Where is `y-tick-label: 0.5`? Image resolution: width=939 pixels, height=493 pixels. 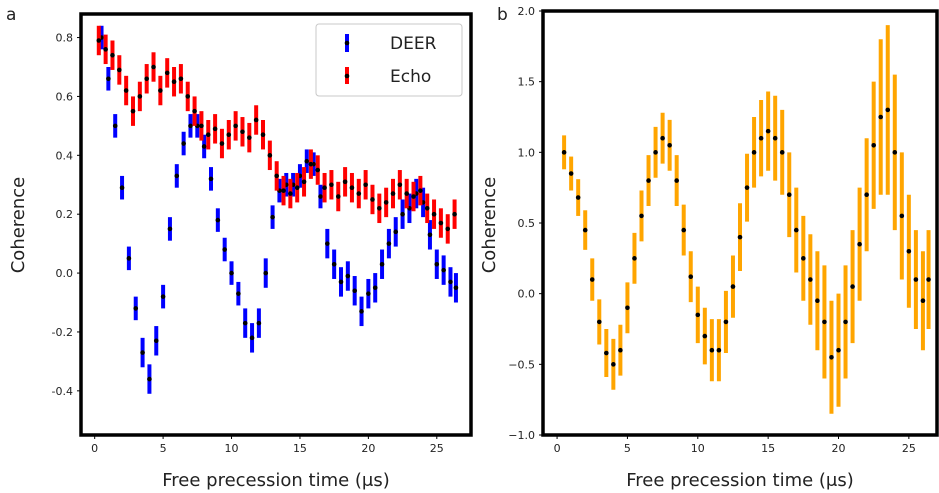
y-tick-label: 0.5 is located at coordinates (527, 223).